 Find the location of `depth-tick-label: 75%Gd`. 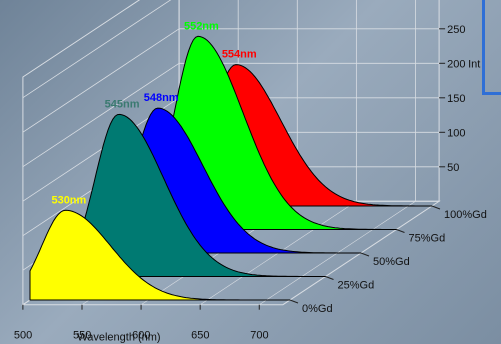

depth-tick-label: 75%Gd is located at coordinates (427, 239).